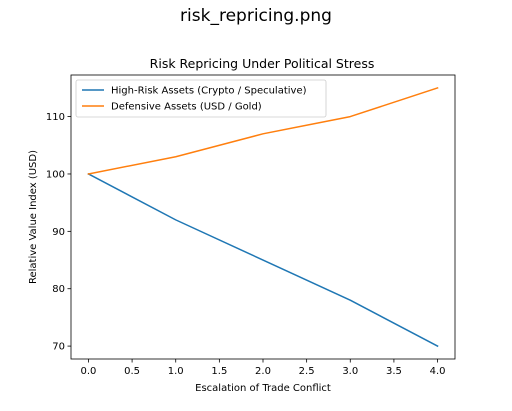 The image size is (512, 411). I want to click on y-tick-label: 100, so click(55, 174).